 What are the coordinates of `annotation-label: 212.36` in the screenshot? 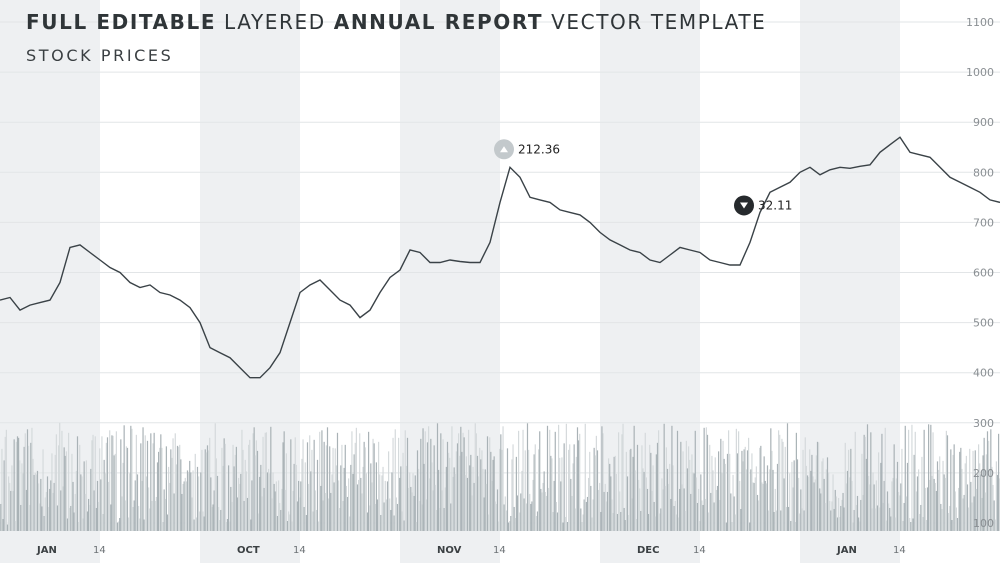 It's located at (539, 149).